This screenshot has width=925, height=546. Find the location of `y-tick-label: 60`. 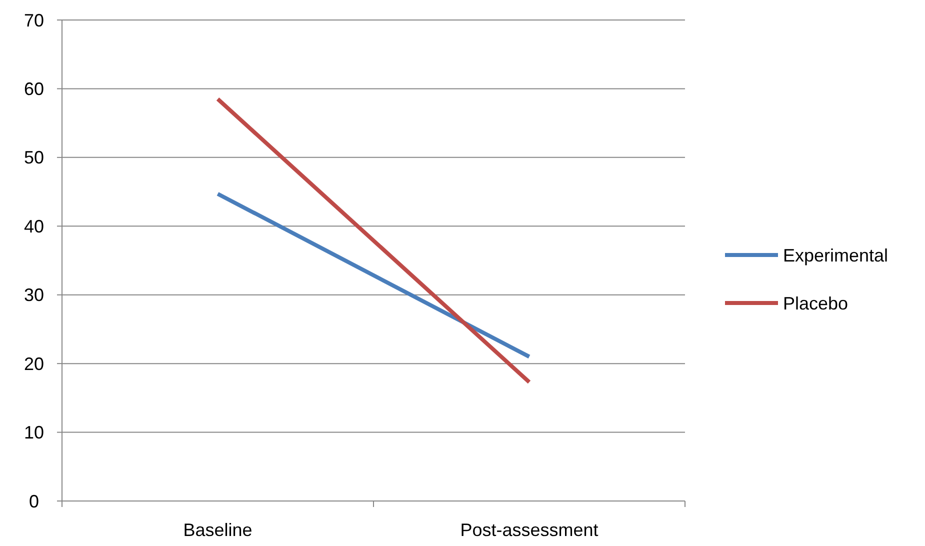

y-tick-label: 60 is located at coordinates (34, 89).